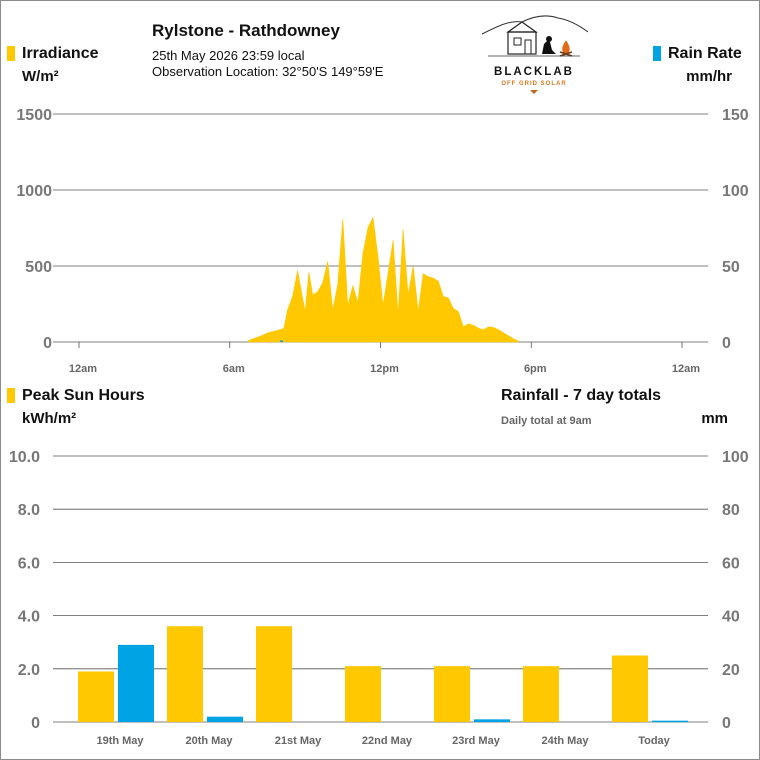  What do you see at coordinates (38, 267) in the screenshot?
I see `top-left-tick: 500` at bounding box center [38, 267].